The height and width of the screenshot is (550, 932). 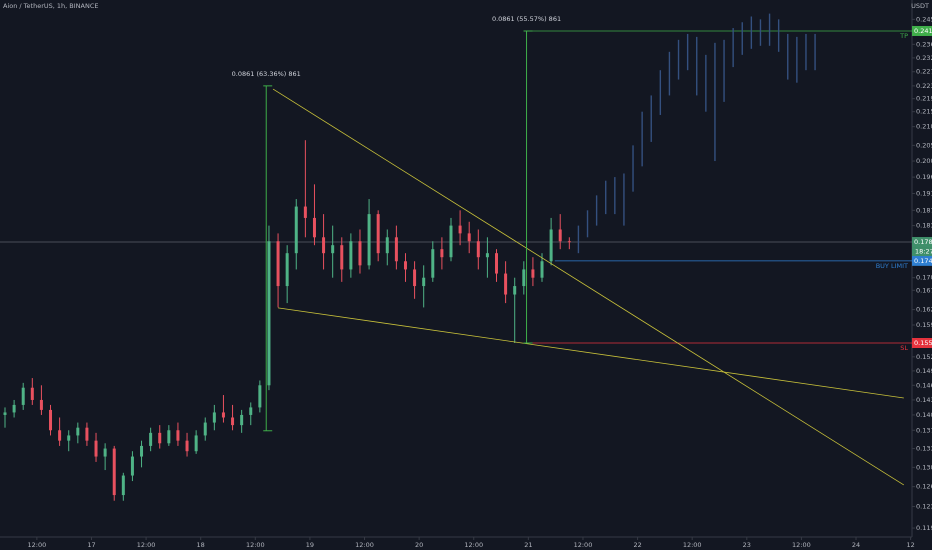 What do you see at coordinates (637, 545) in the screenshot?
I see `x-tick-label: 22` at bounding box center [637, 545].